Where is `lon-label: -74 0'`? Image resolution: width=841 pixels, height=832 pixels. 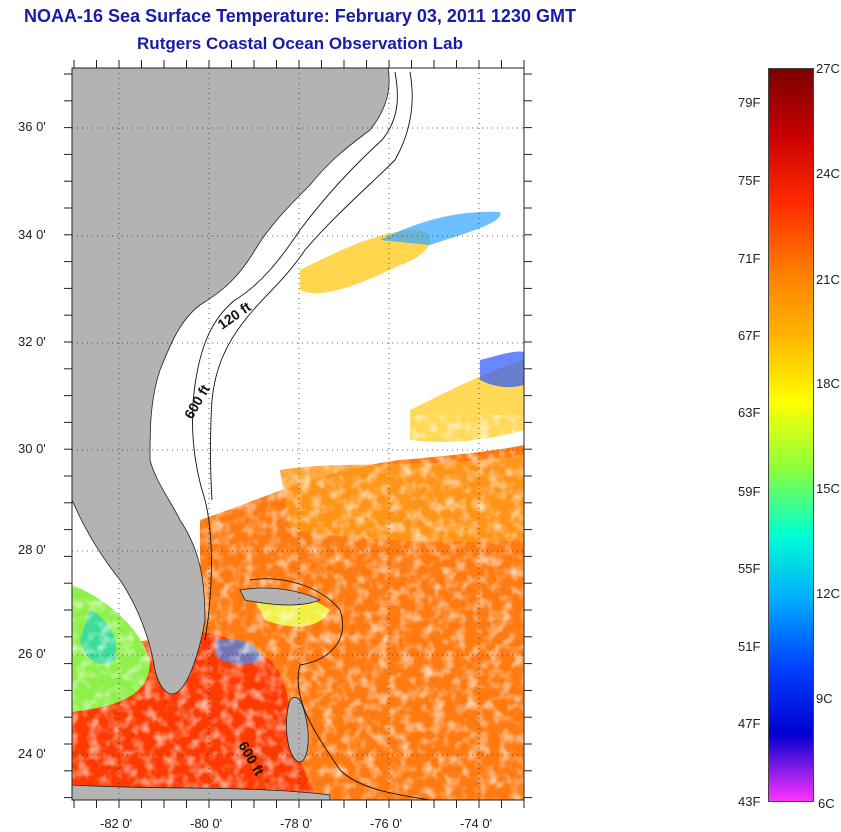
lon-label: -74 0' is located at coordinates (476, 823).